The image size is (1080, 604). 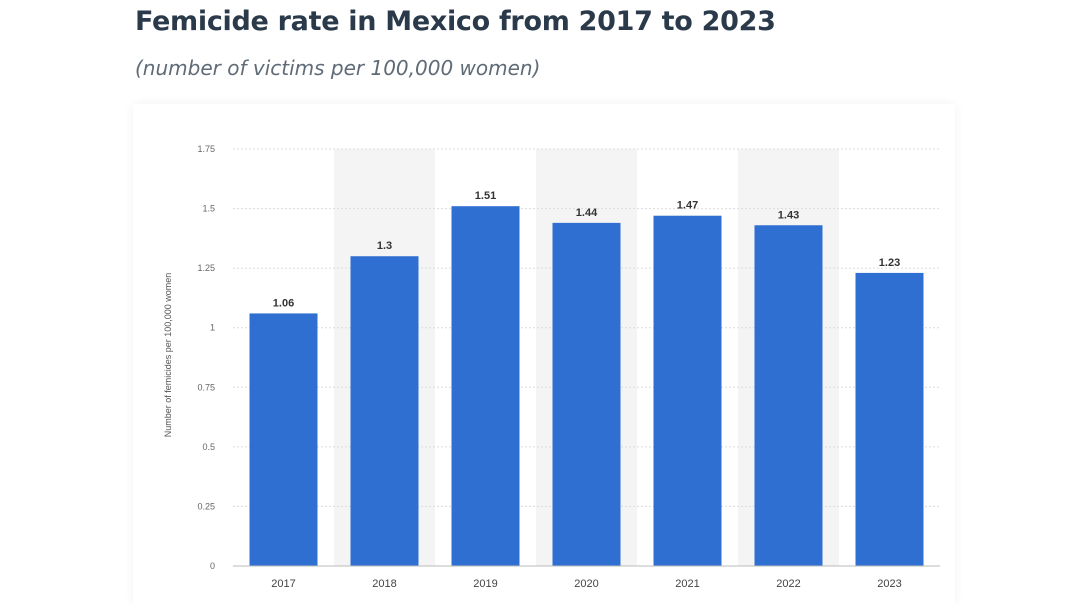 I want to click on bar-2017, so click(x=283, y=439).